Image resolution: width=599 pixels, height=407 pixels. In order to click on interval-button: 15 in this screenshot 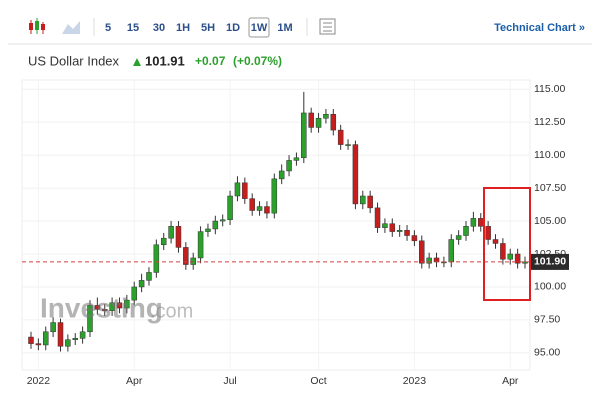, I will do `click(133, 28)`.